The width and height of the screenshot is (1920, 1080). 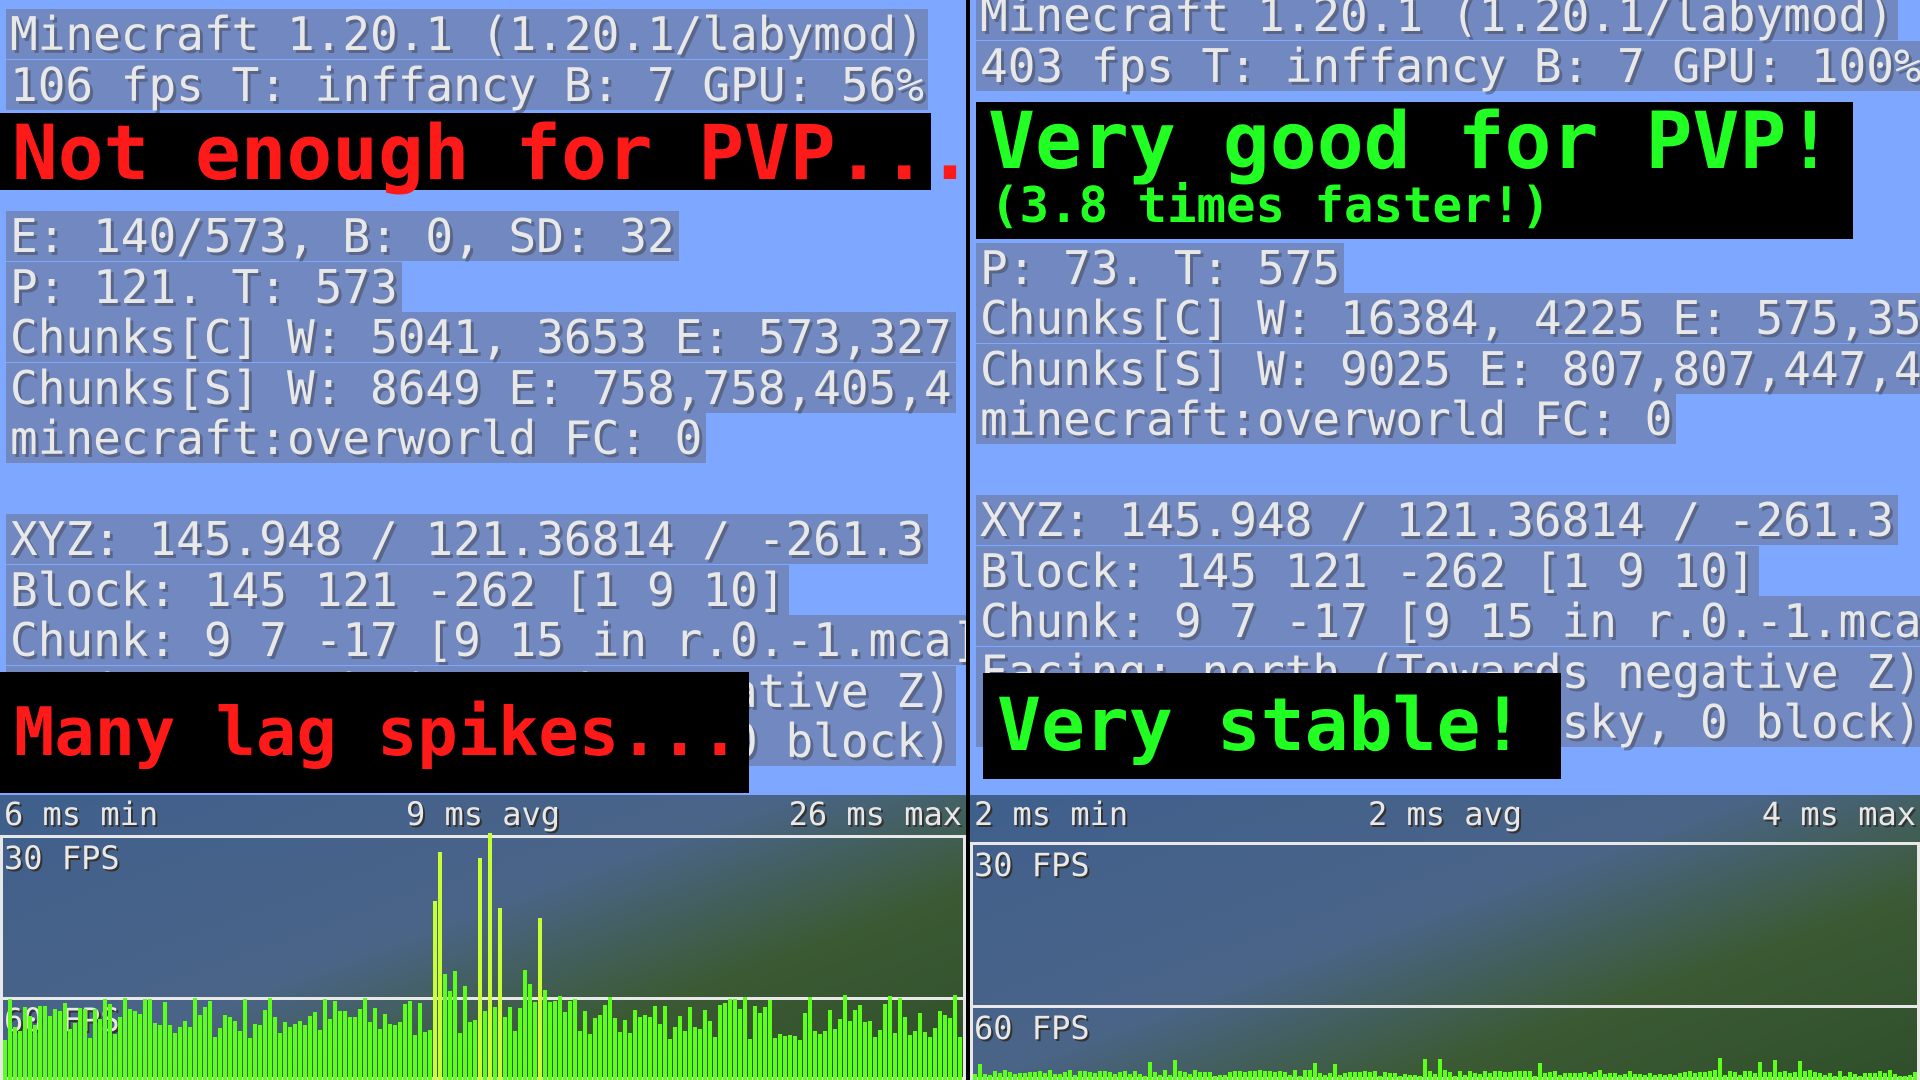 What do you see at coordinates (483, 998) in the screenshot?
I see `fps60-line` at bounding box center [483, 998].